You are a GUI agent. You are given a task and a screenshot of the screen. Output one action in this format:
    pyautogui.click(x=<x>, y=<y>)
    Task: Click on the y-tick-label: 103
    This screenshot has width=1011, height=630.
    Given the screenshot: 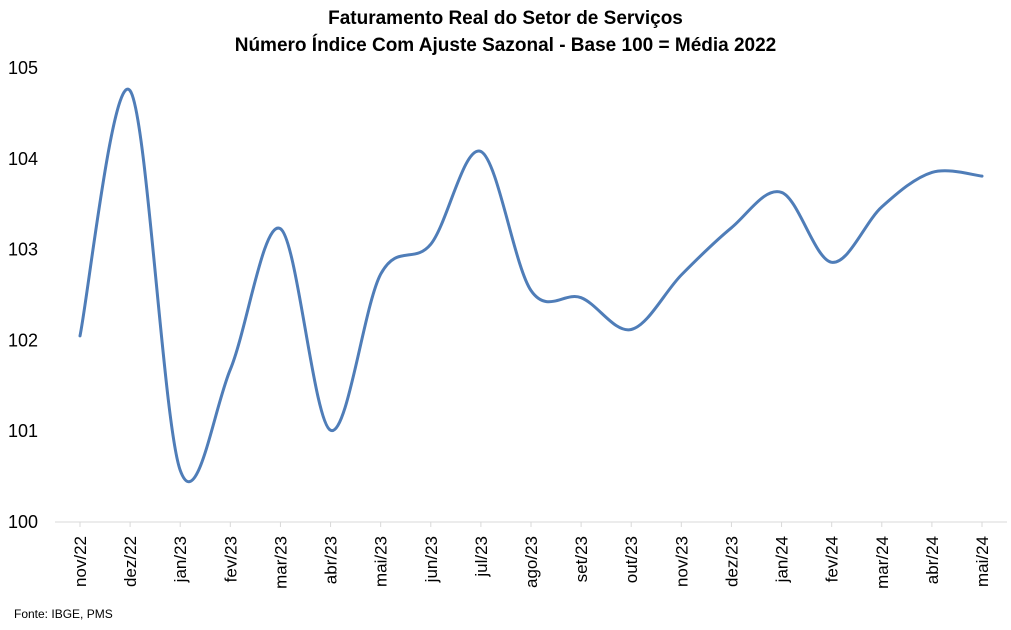 What is the action you would take?
    pyautogui.click(x=23, y=250)
    